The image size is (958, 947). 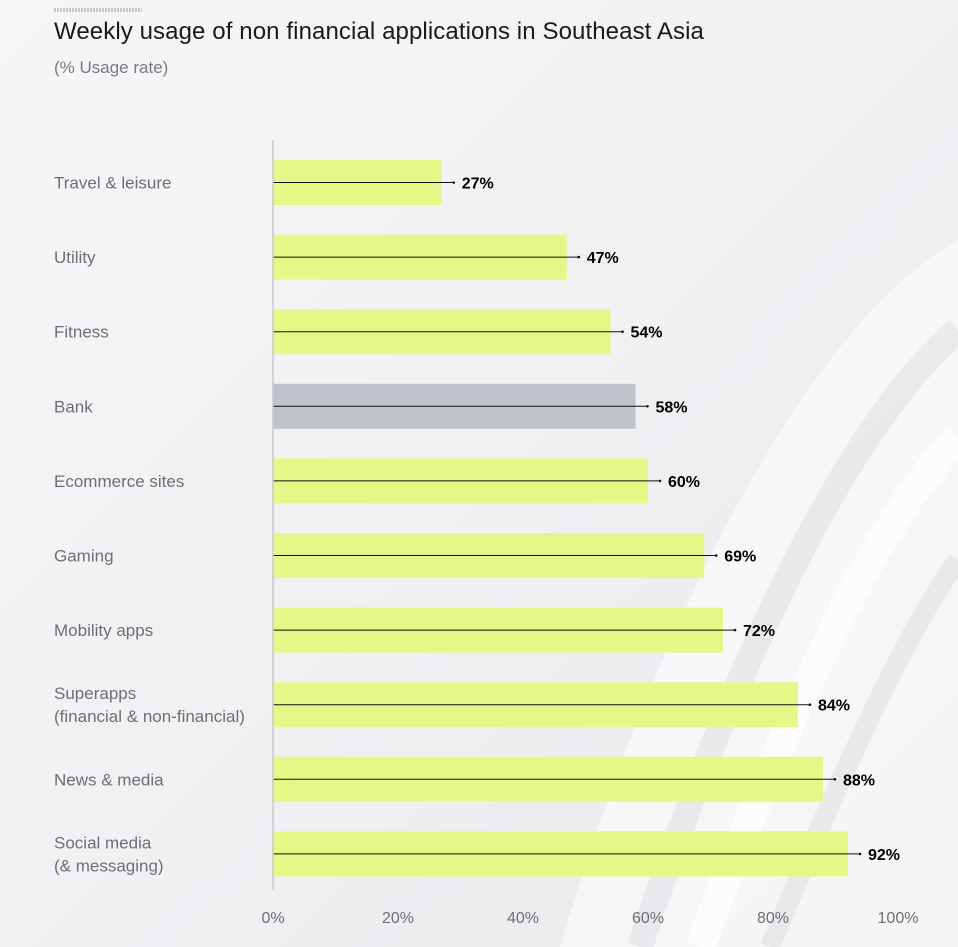 I want to click on category-label: Gaming, so click(x=84, y=556).